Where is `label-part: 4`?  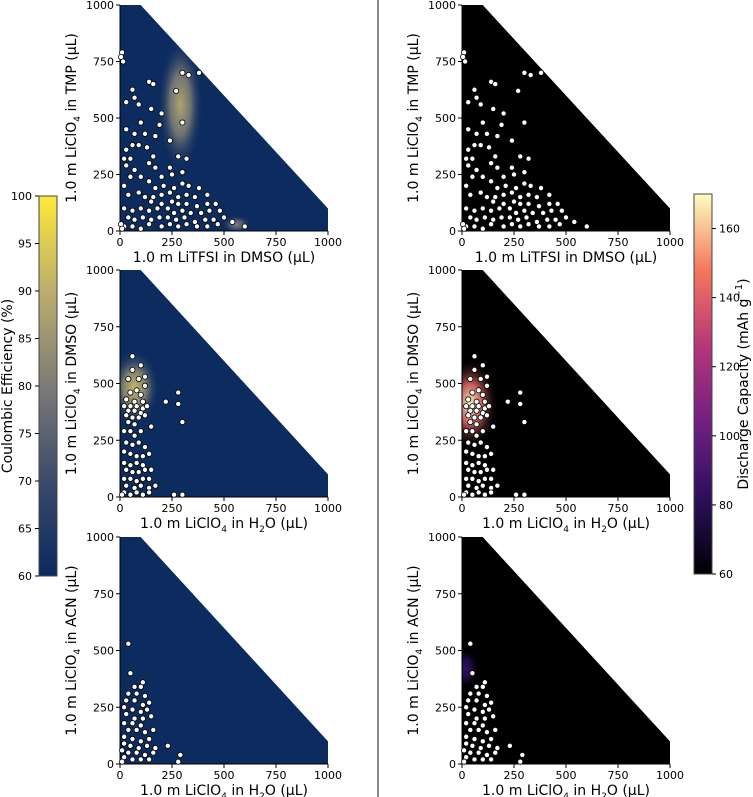 label-part: 4 is located at coordinates (420, 651).